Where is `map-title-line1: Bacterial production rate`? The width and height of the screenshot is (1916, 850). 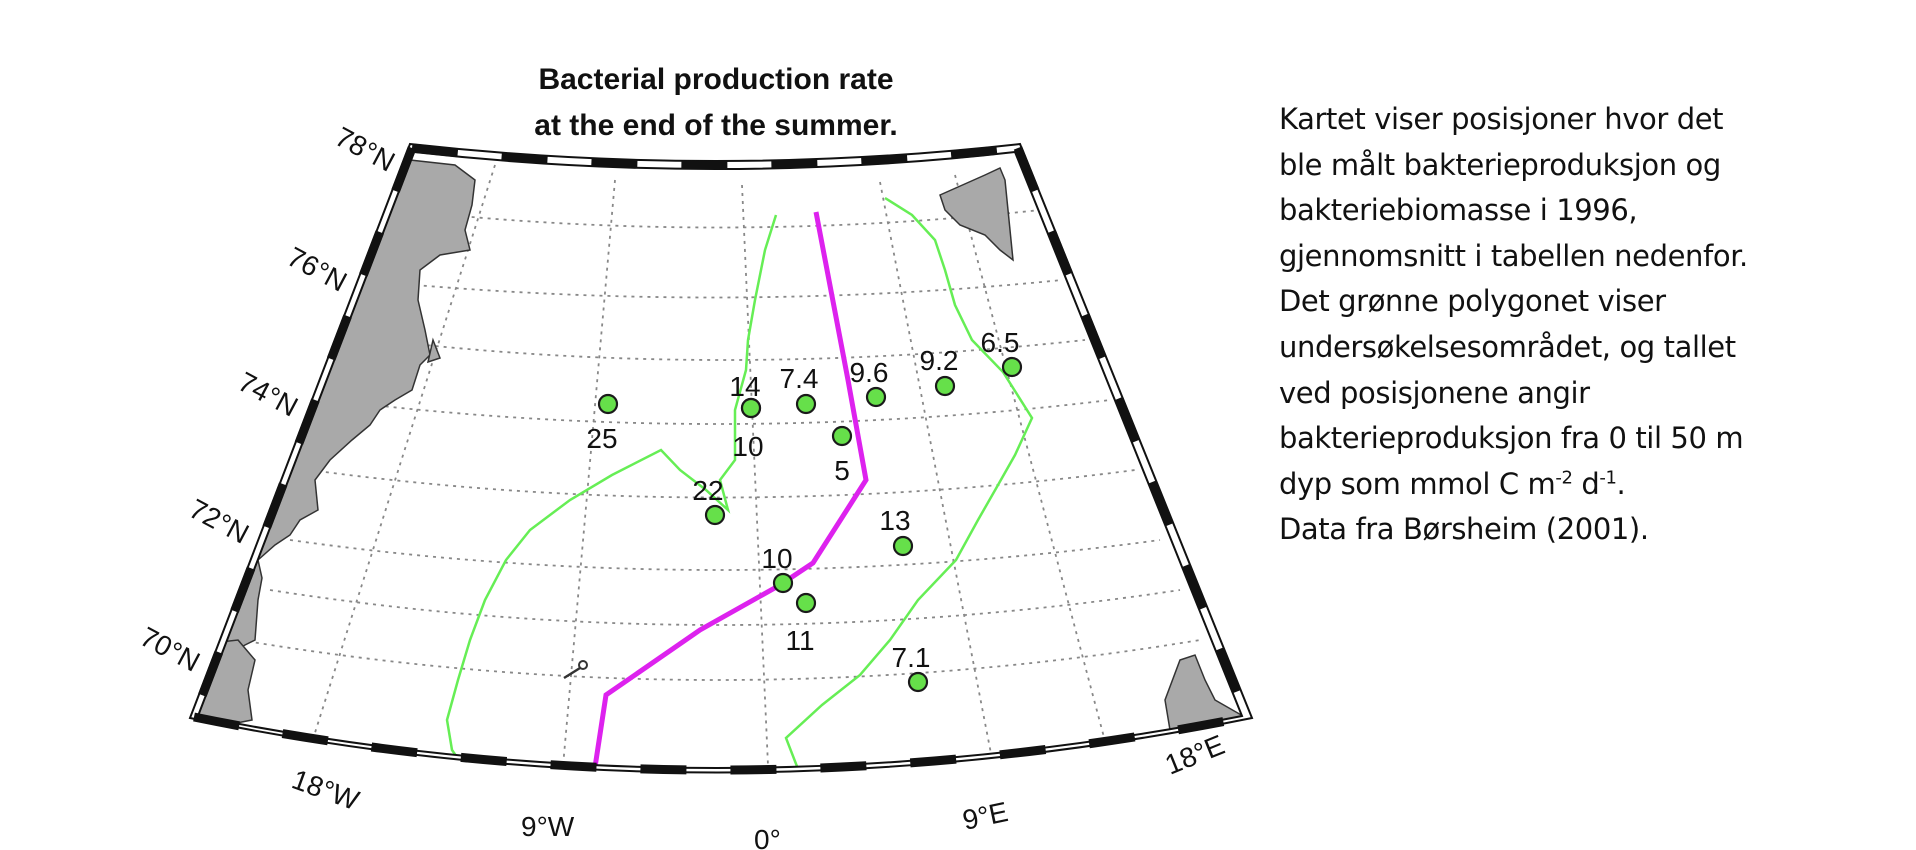
map-title-line1: Bacterial production rate is located at coordinates (715, 79).